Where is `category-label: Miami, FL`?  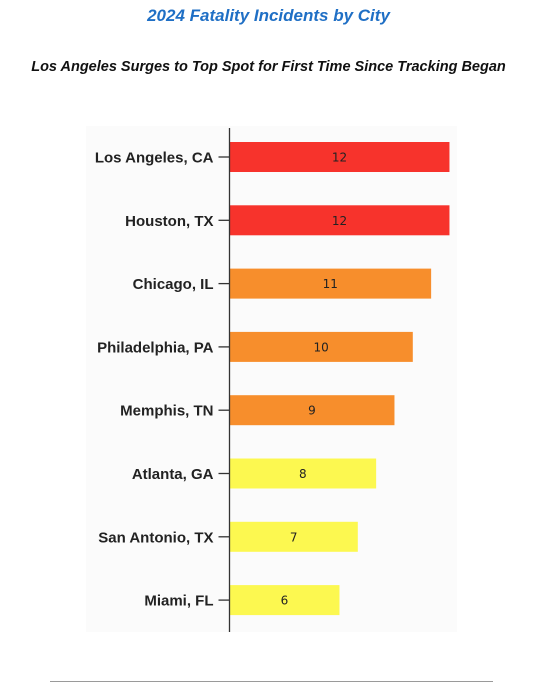 category-label: Miami, FL is located at coordinates (178, 601).